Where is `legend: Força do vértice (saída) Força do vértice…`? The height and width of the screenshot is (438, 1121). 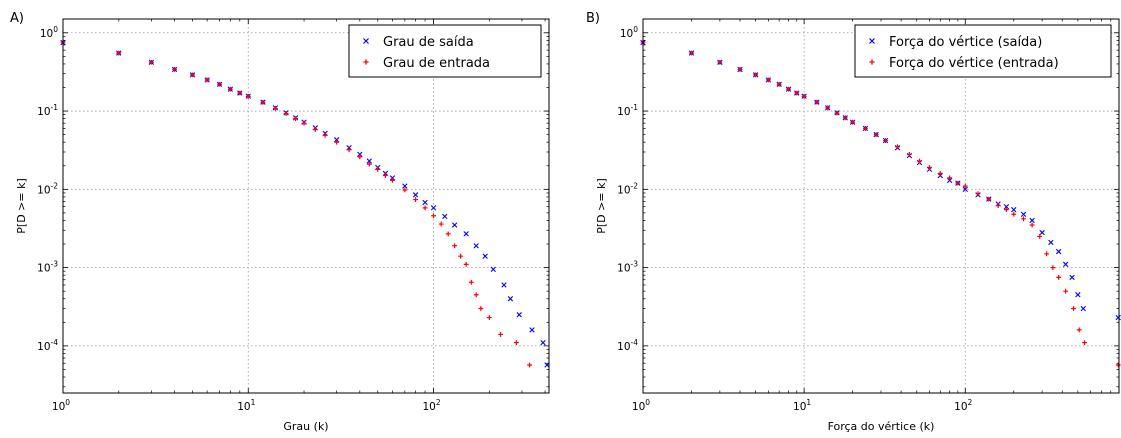
legend: Força do vértice (saída) Força do vértice… is located at coordinates (983, 51).